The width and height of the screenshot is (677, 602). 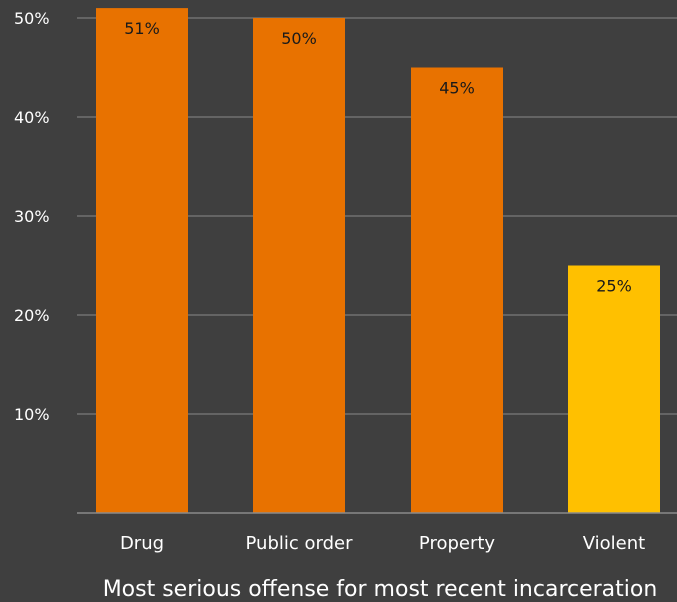 What do you see at coordinates (614, 389) in the screenshot?
I see `bar-violent` at bounding box center [614, 389].